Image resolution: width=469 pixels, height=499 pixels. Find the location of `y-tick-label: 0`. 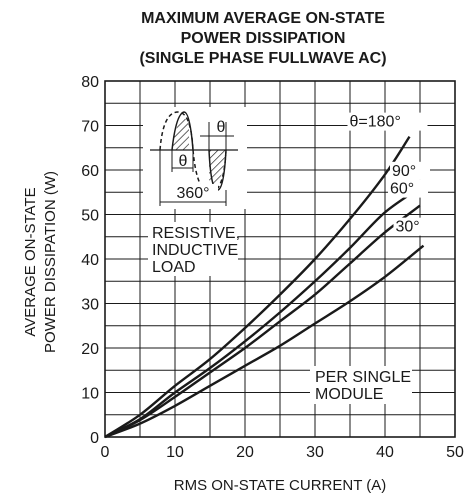

y-tick-label: 0 is located at coordinates (94, 438).